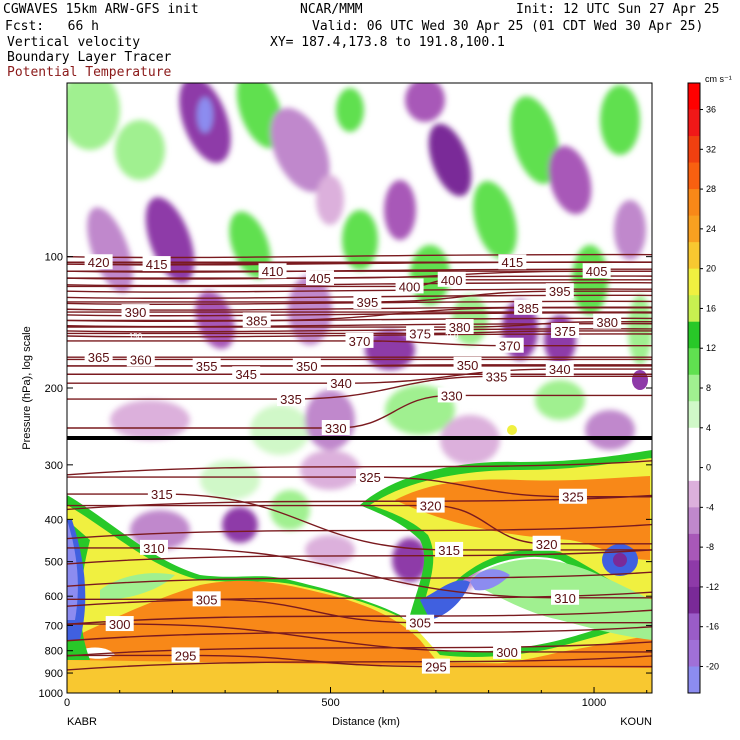 This screenshot has height=740, width=740. I want to click on colorbar-label: 36, so click(711, 110).